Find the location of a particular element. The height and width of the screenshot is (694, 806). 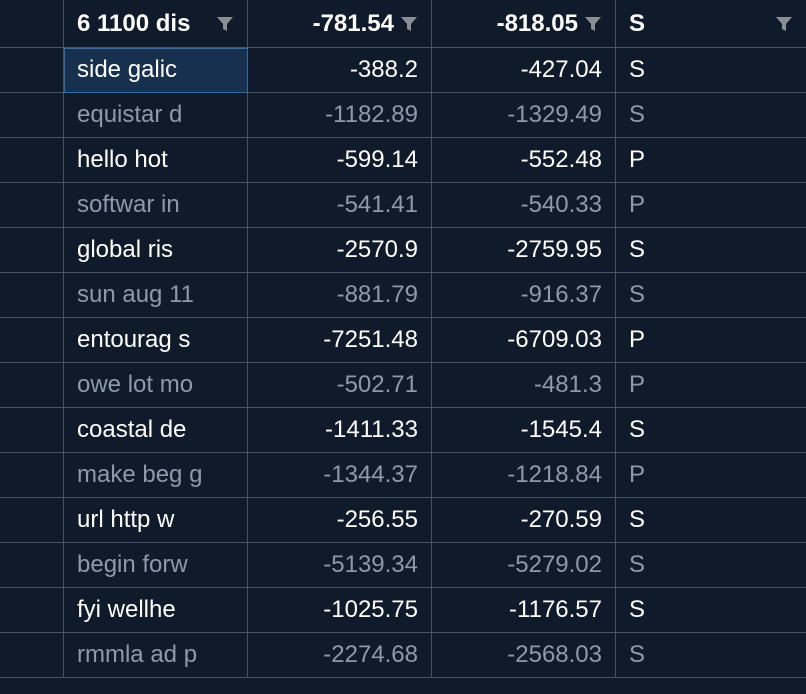

value-a-cell: -388.2 is located at coordinates (339, 70).